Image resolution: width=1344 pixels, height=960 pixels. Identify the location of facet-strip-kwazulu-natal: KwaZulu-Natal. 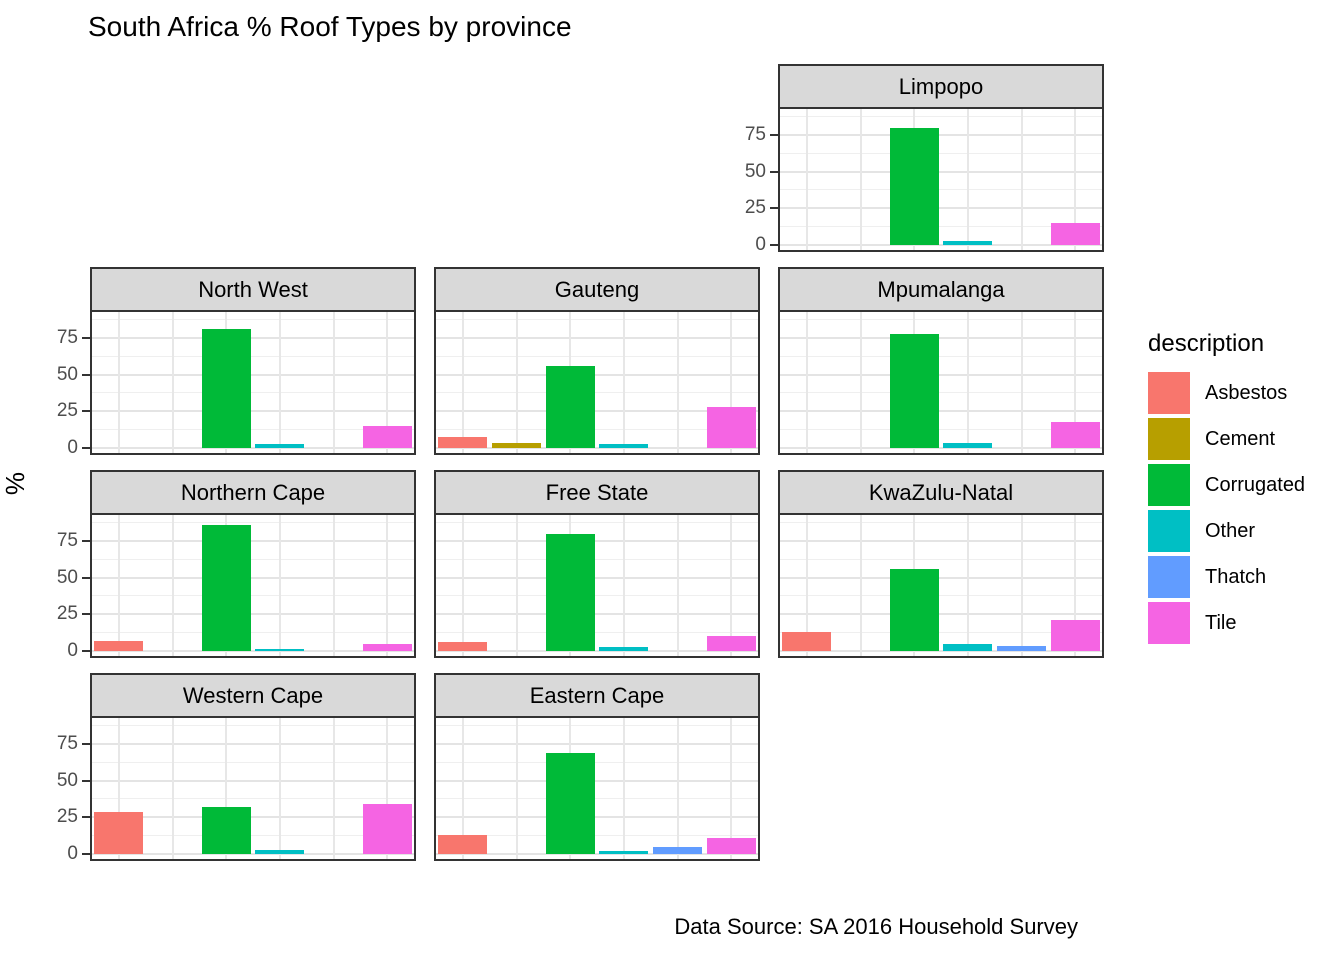
(941, 492).